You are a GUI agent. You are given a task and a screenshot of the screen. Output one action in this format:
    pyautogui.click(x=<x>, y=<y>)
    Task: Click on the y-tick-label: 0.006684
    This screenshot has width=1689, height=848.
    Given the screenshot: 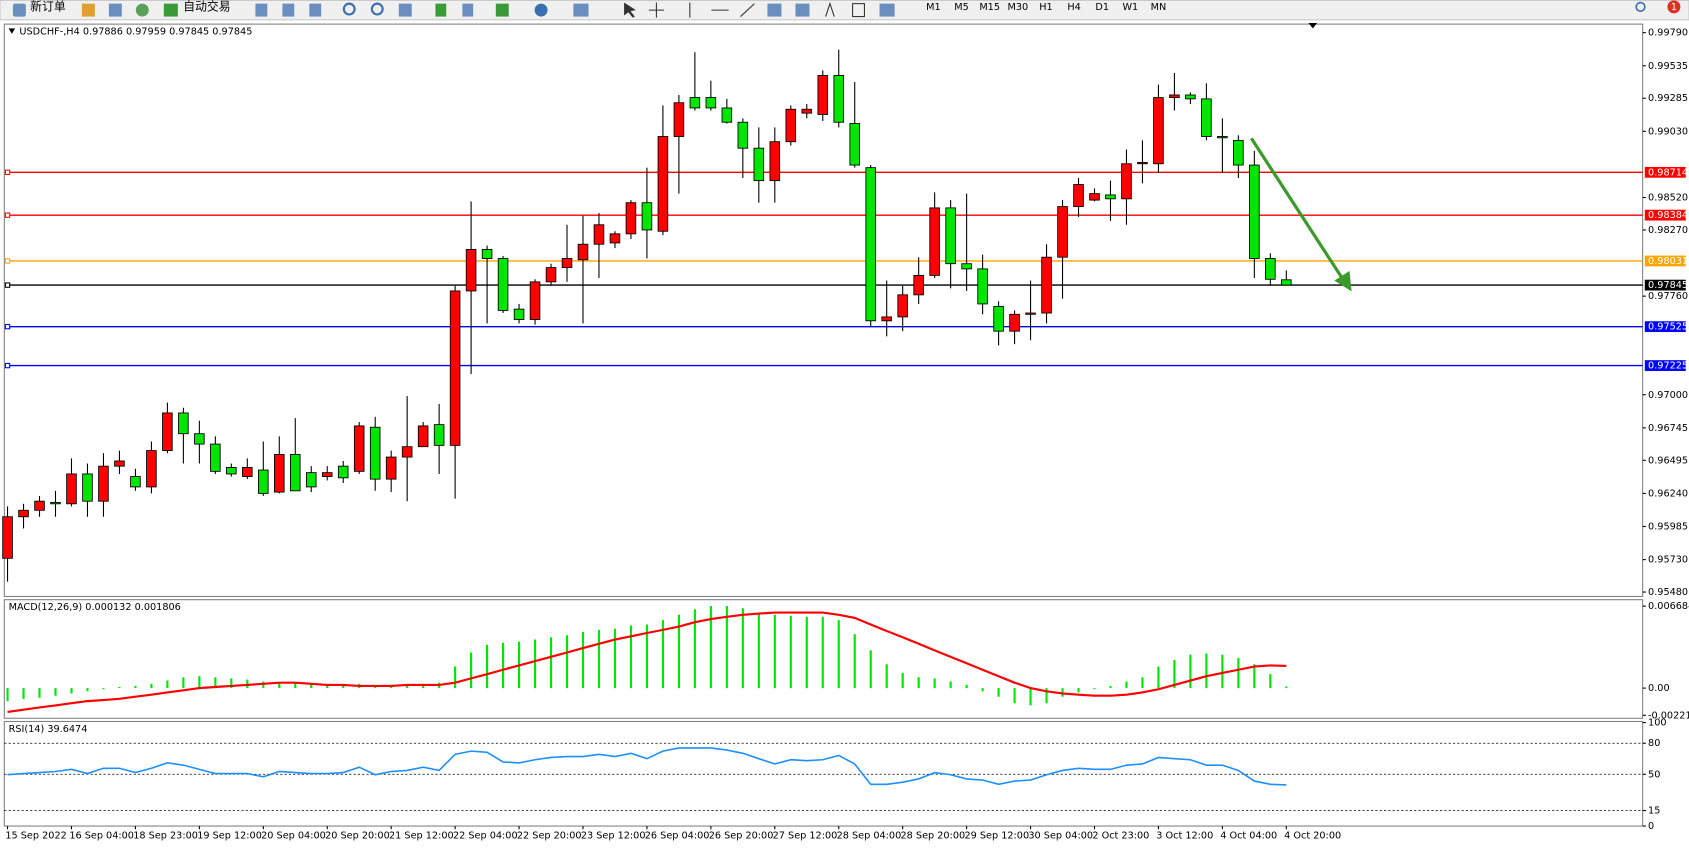 What is the action you would take?
    pyautogui.click(x=1668, y=606)
    